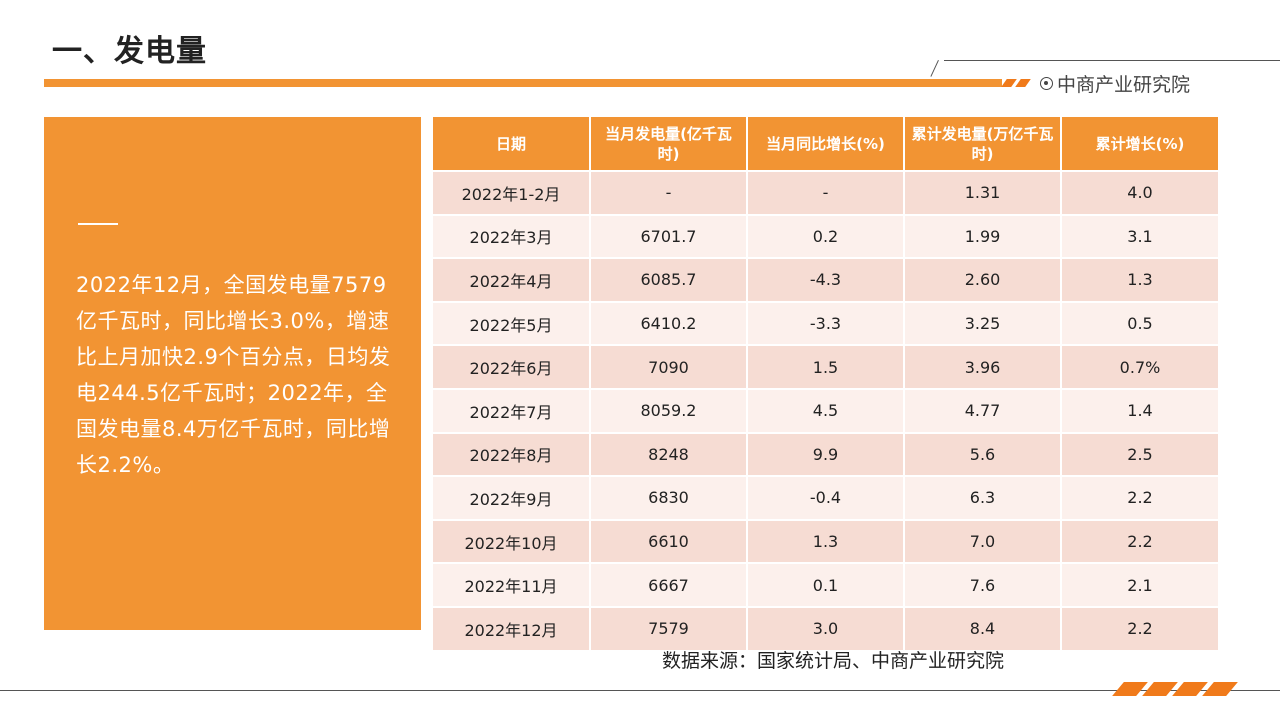 This screenshot has width=1280, height=720. What do you see at coordinates (512, 367) in the screenshot?
I see `cell-date: 2022年6月` at bounding box center [512, 367].